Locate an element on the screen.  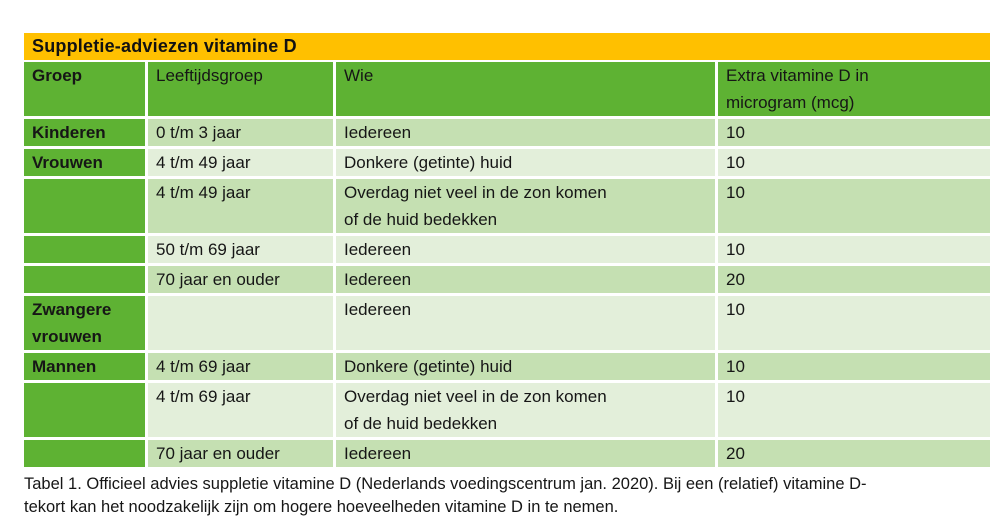
groep-cell: Kinderen is located at coordinates (86, 134).